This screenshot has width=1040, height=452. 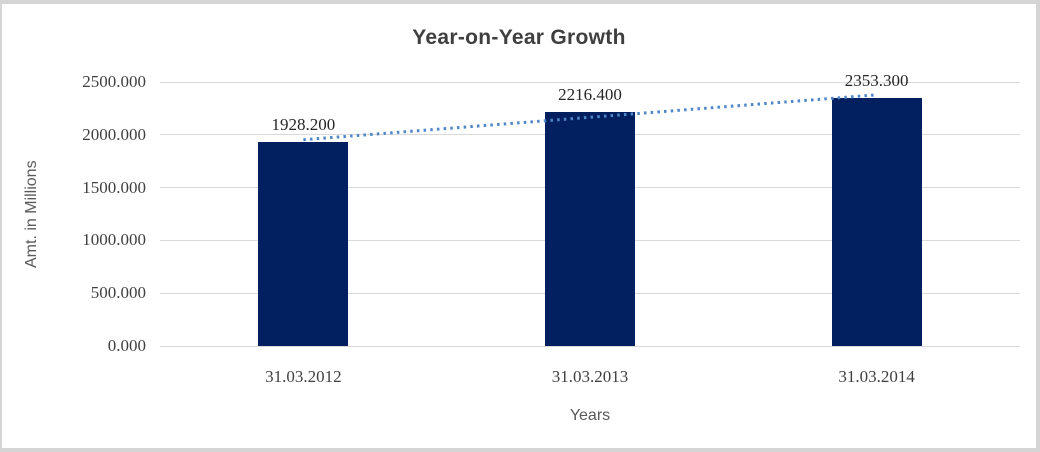 What do you see at coordinates (876, 80) in the screenshot?
I see `bar-data-label: 2353.300` at bounding box center [876, 80].